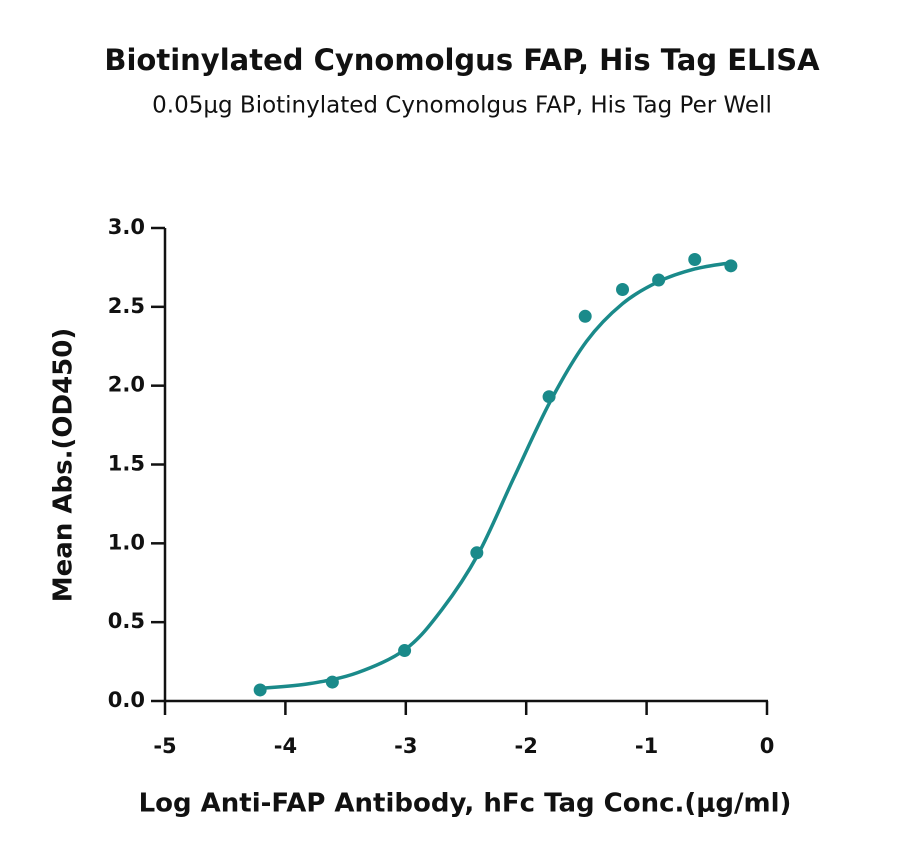 The height and width of the screenshot is (859, 900). Describe the element at coordinates (405, 746) in the screenshot. I see `x-tick-label: -3` at that location.